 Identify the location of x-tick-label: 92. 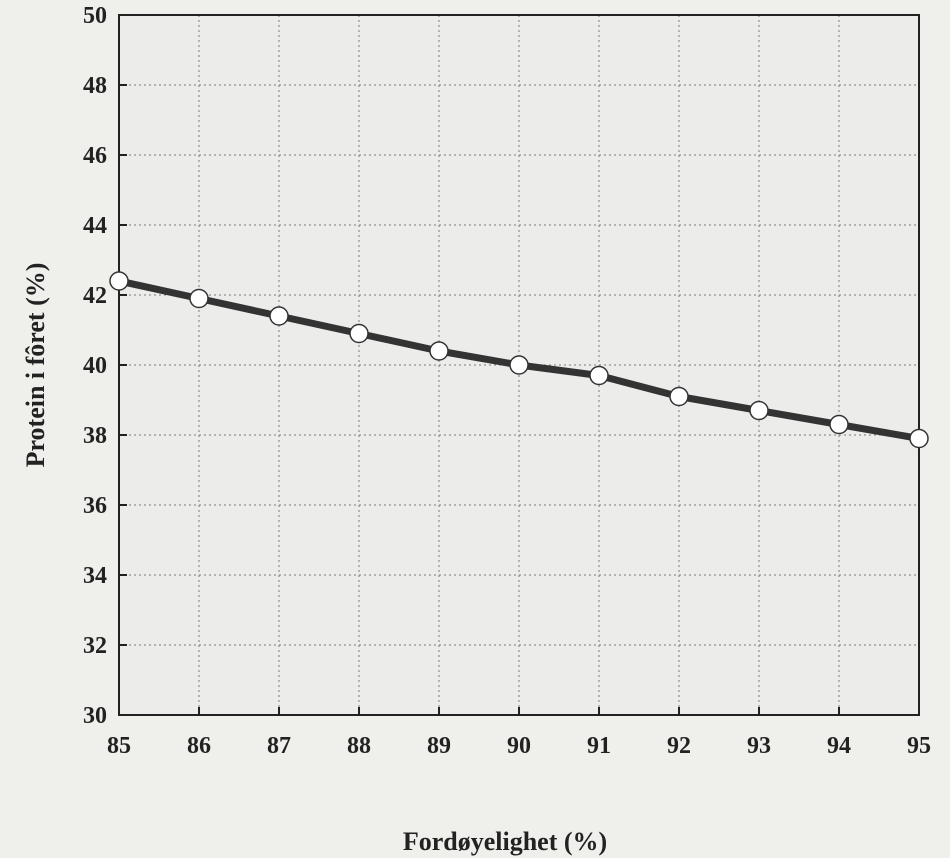
(679, 746).